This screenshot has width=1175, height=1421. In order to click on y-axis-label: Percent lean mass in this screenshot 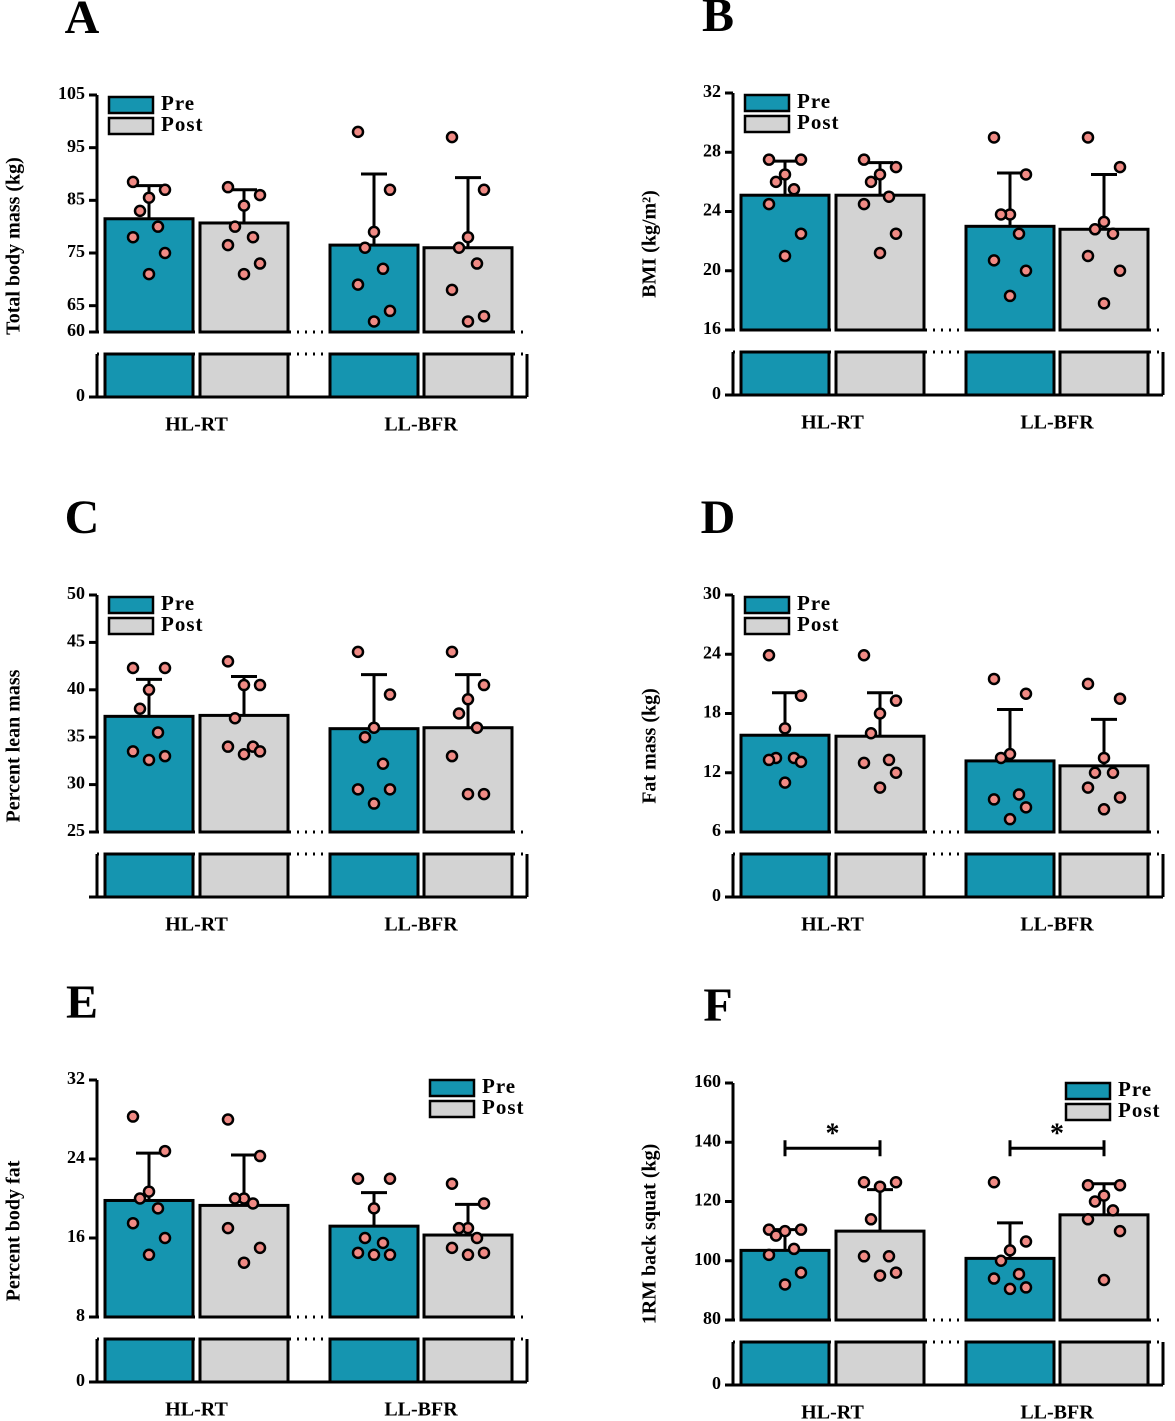, I will do `click(14, 745)`.